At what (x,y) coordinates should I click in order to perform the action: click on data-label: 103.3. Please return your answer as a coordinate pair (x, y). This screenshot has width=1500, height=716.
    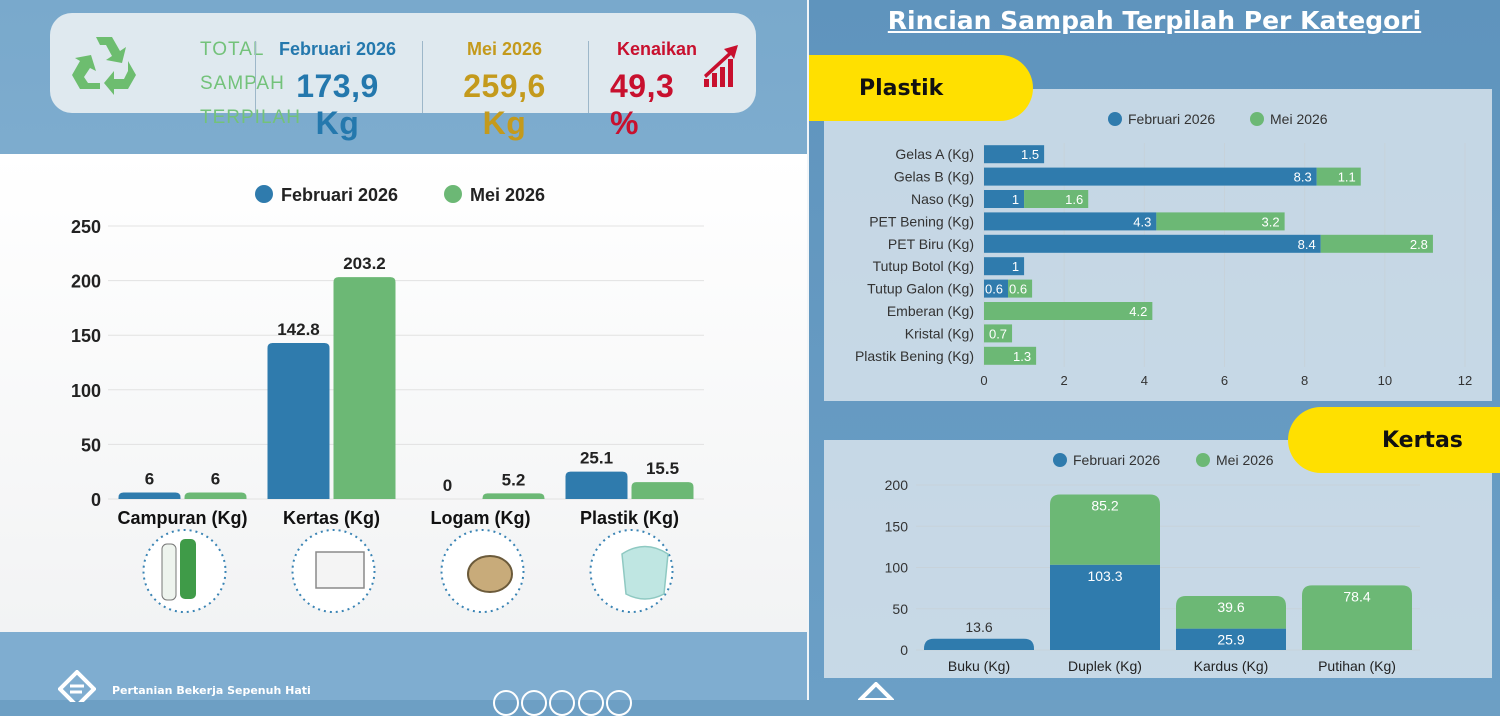
    Looking at the image, I should click on (1104, 576).